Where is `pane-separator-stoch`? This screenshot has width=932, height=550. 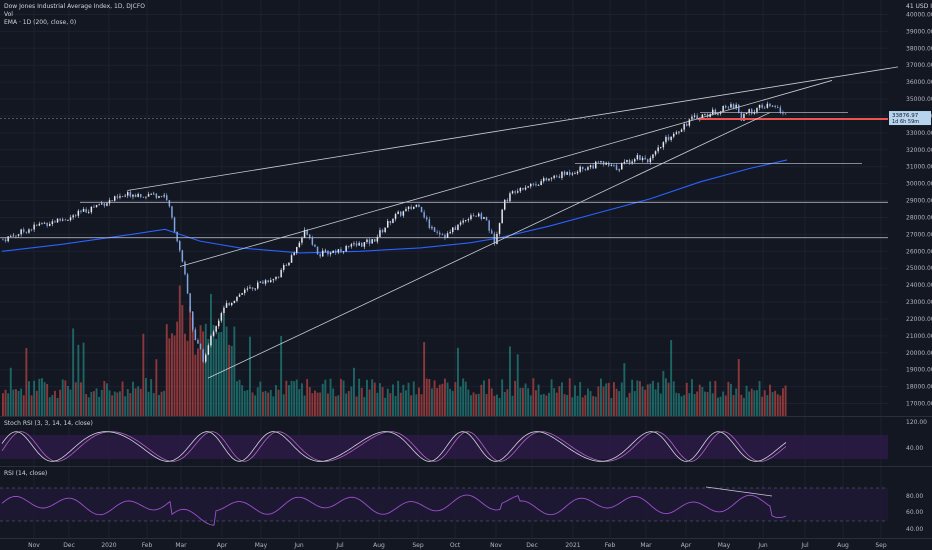
pane-separator-stoch is located at coordinates (466, 416).